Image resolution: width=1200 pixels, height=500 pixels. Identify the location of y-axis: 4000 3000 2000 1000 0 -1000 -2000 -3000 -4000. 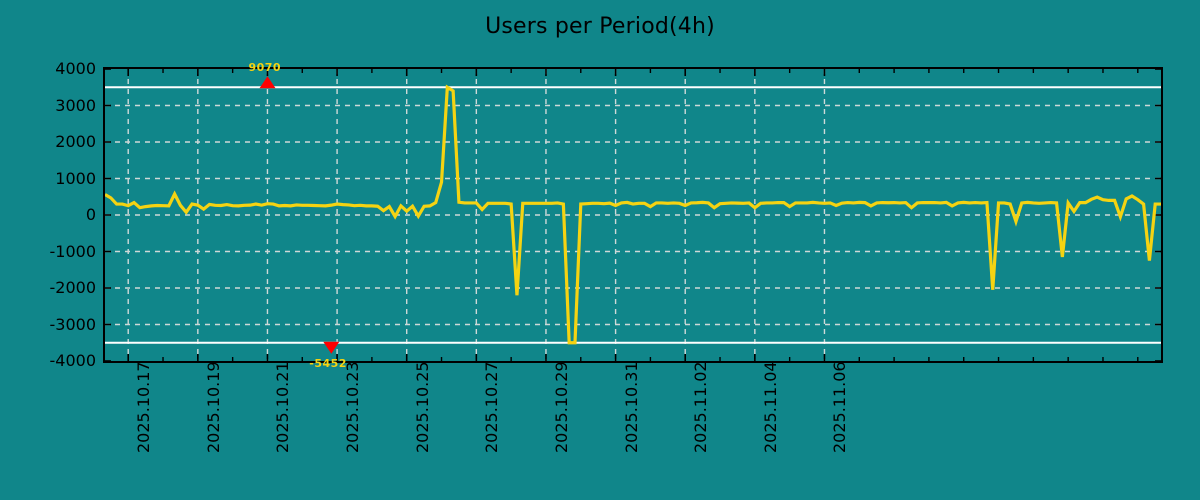
(52, 250).